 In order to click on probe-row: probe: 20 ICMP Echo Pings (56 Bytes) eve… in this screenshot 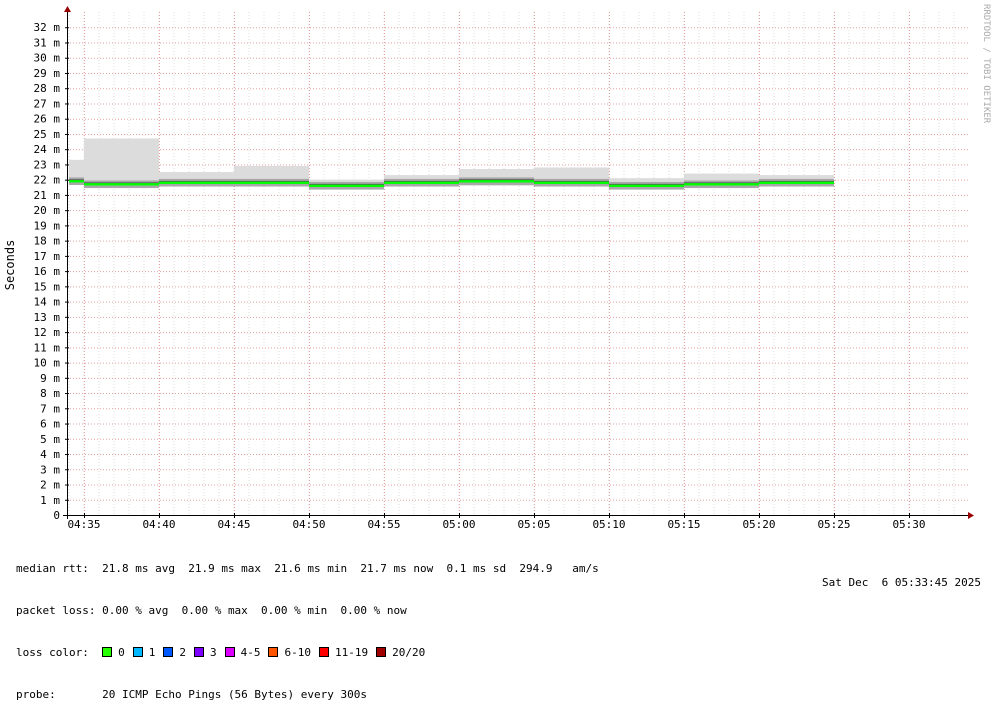, I will do `click(307, 695)`.